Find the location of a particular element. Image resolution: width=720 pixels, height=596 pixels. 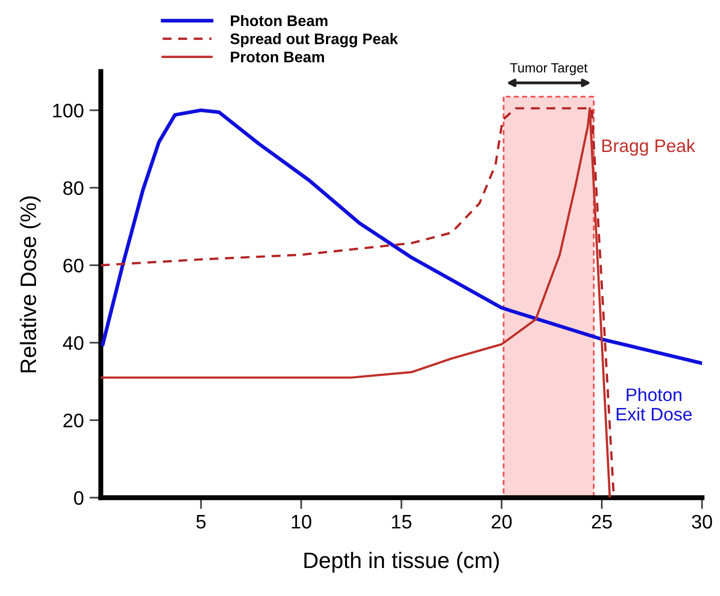

y-axis-title: Relative Dose (%) is located at coordinates (30, 284).